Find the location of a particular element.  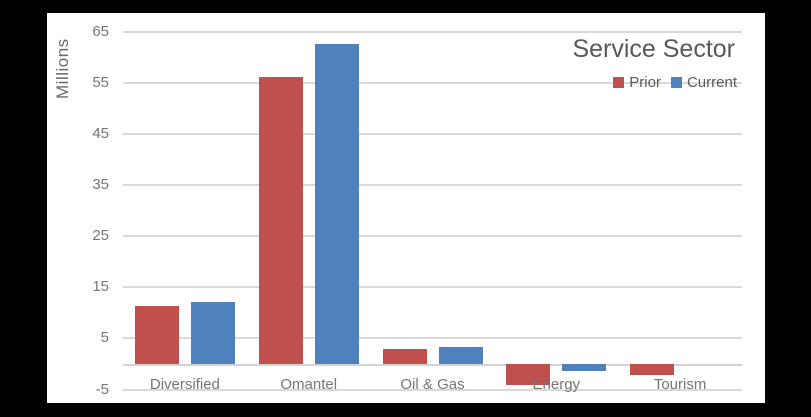

bar-prior-oil-gas is located at coordinates (404, 356).